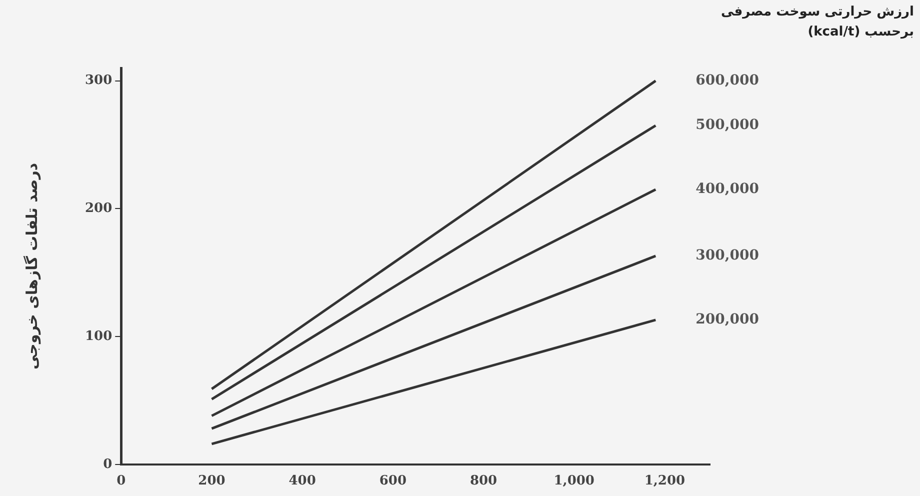 The image size is (920, 496). Describe the element at coordinates (98, 208) in the screenshot. I see `y-tick-label: 200` at that location.